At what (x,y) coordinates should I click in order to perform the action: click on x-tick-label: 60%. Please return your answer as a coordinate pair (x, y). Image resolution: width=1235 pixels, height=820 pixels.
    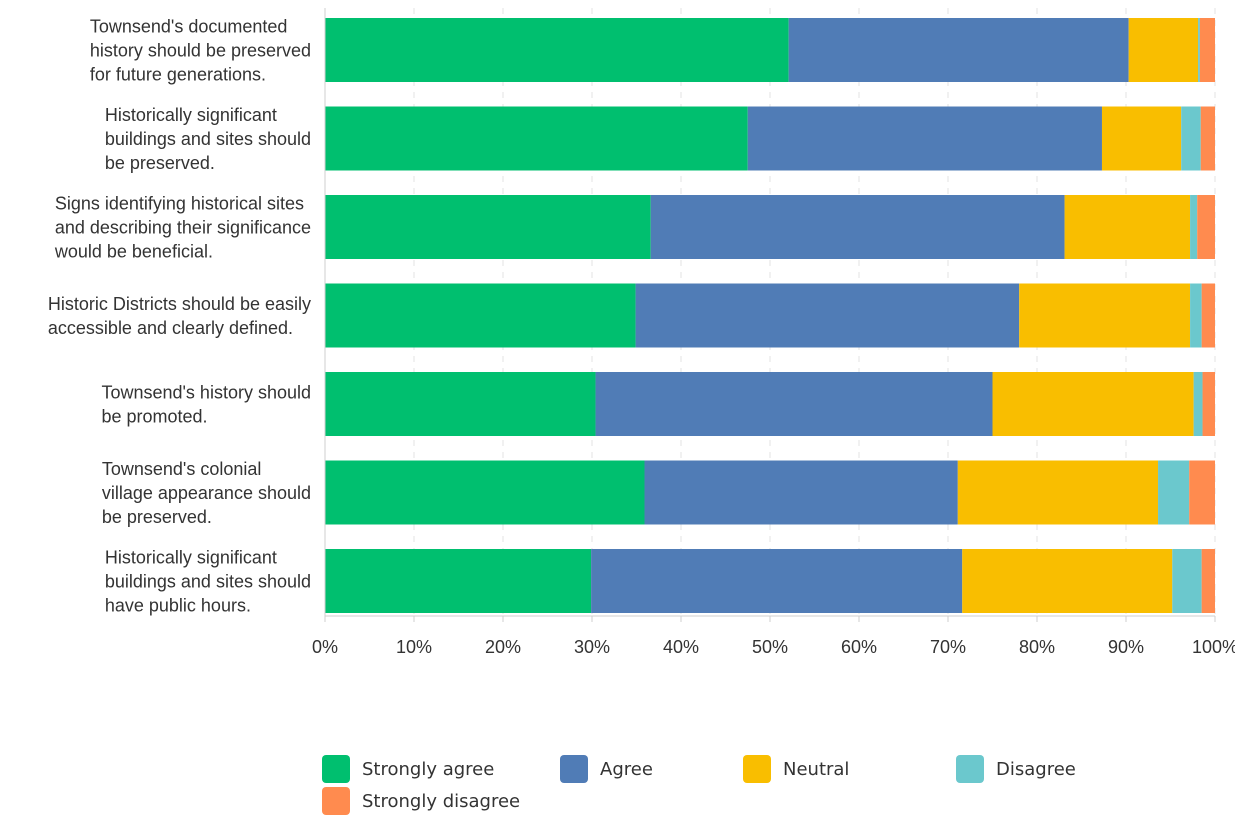
    Looking at the image, I should click on (859, 647).